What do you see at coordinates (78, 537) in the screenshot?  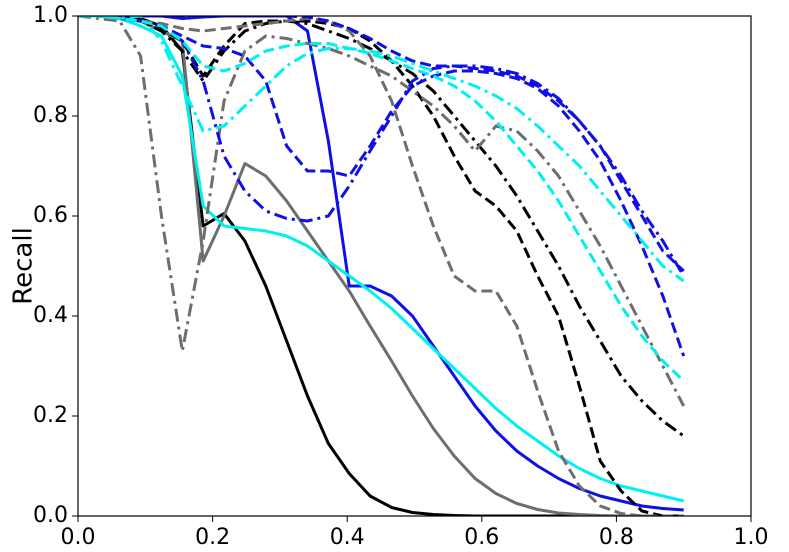 I see `x-tick-label: 0.0` at bounding box center [78, 537].